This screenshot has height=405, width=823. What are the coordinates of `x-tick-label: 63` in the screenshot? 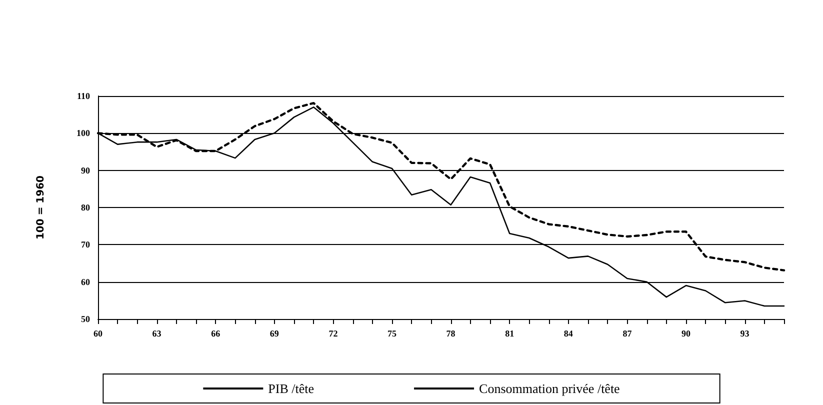 It's located at (157, 333).